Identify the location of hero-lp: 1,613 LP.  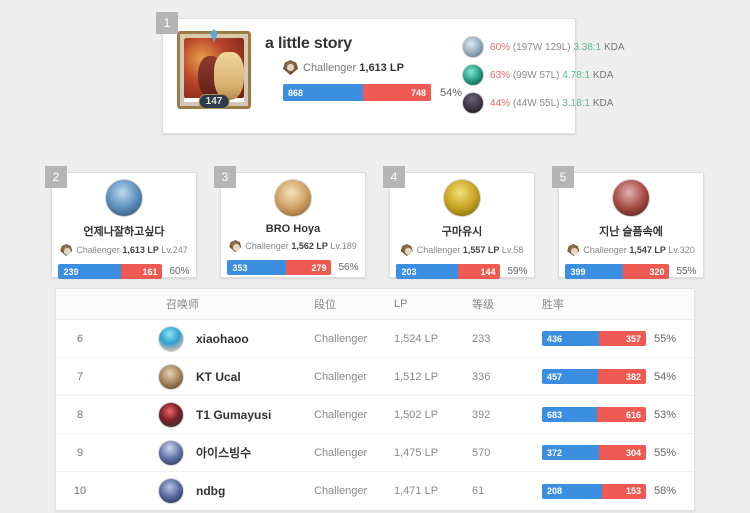
(381, 67).